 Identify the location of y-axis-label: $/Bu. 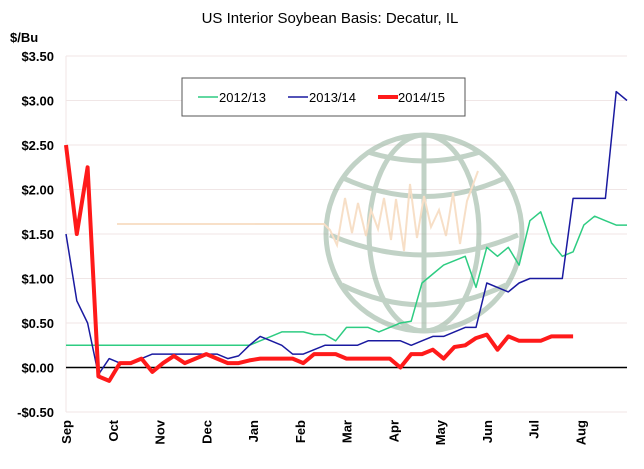
(24, 37).